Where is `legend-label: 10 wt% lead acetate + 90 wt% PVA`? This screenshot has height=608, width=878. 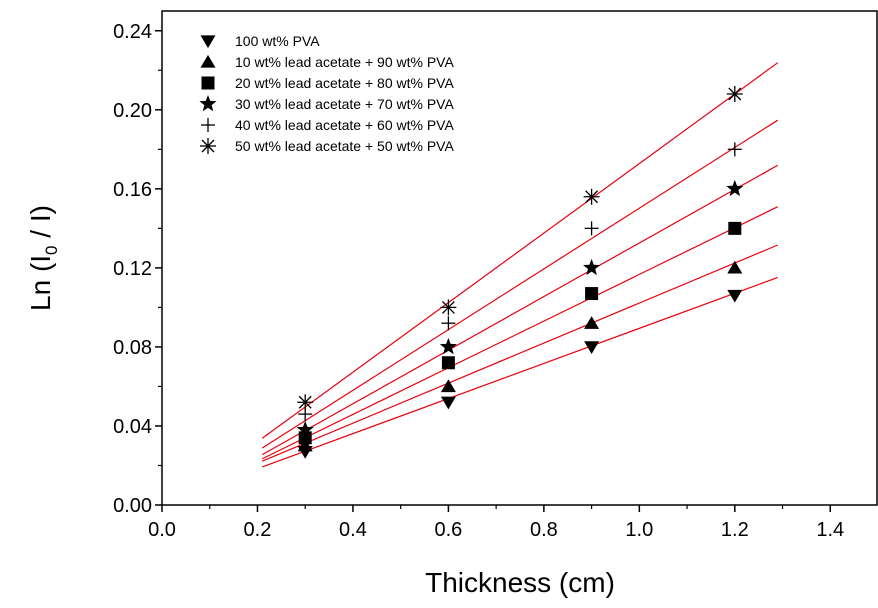
legend-label: 10 wt% lead acetate + 90 wt% PVA is located at coordinates (344, 62).